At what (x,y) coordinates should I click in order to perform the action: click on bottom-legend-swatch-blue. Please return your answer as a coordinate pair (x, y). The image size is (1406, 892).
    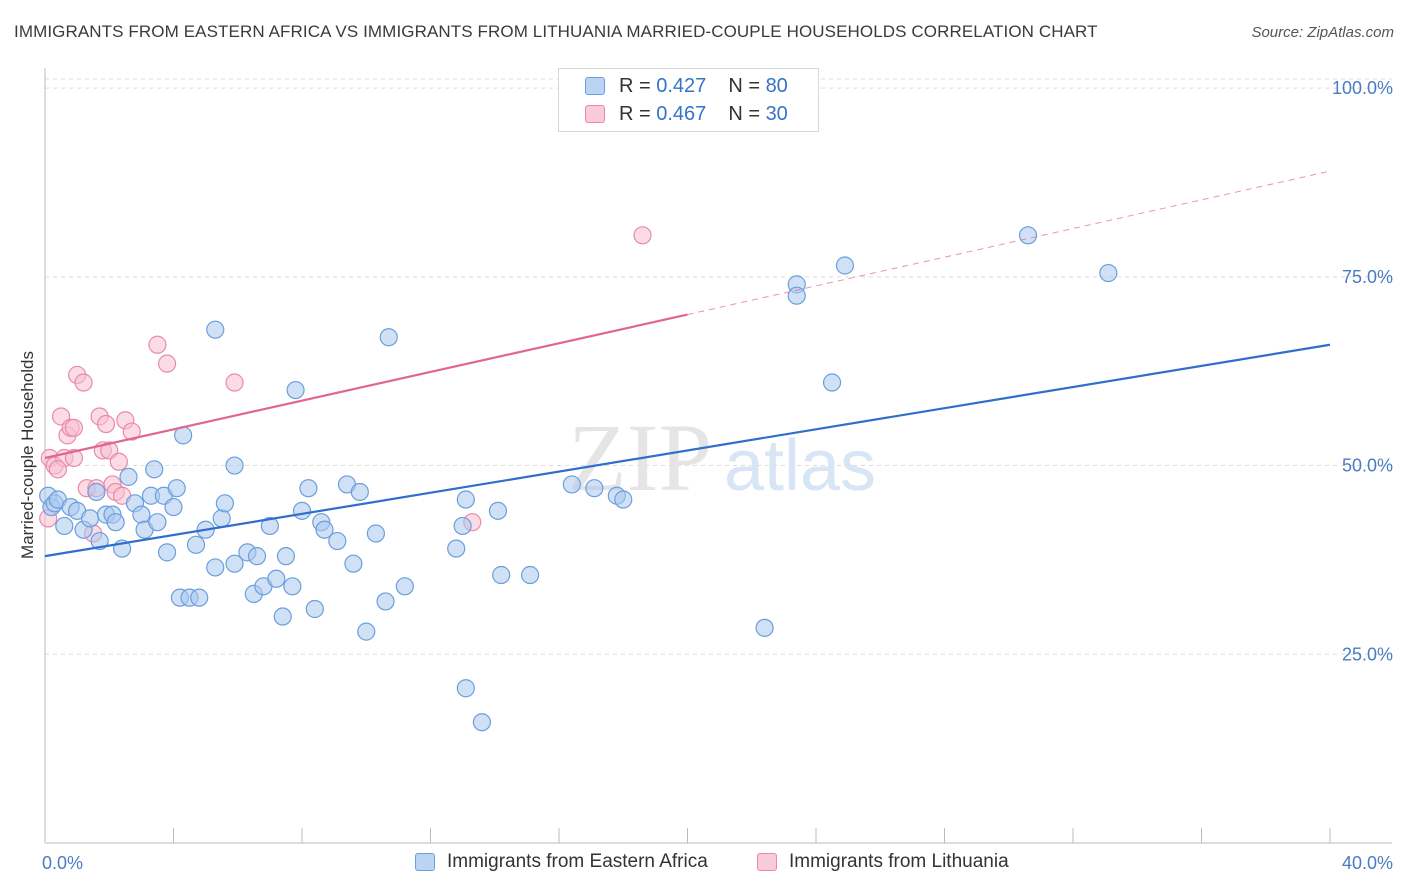
    Looking at the image, I should click on (425, 862).